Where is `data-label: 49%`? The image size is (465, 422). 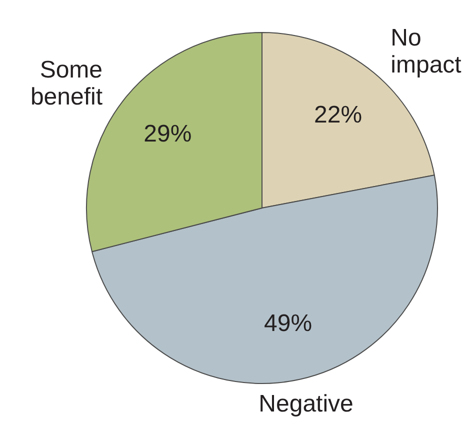 data-label: 49% is located at coordinates (288, 324).